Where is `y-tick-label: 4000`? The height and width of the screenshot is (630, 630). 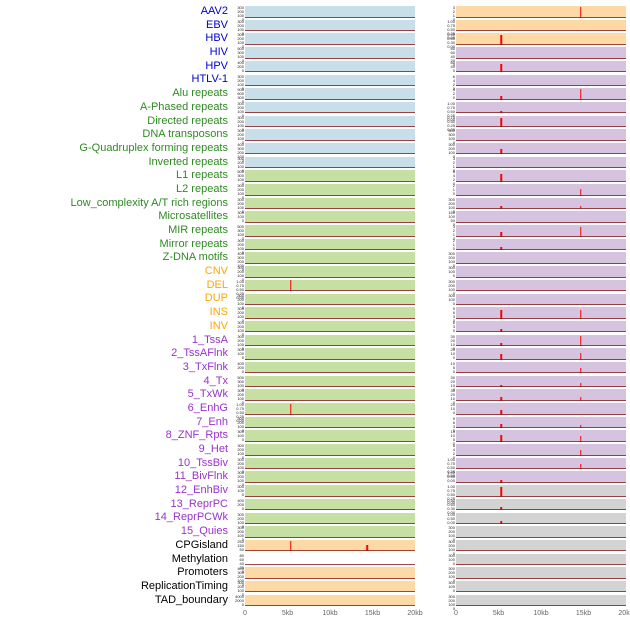
y-tick-label: 4000 is located at coordinates (239, 596).